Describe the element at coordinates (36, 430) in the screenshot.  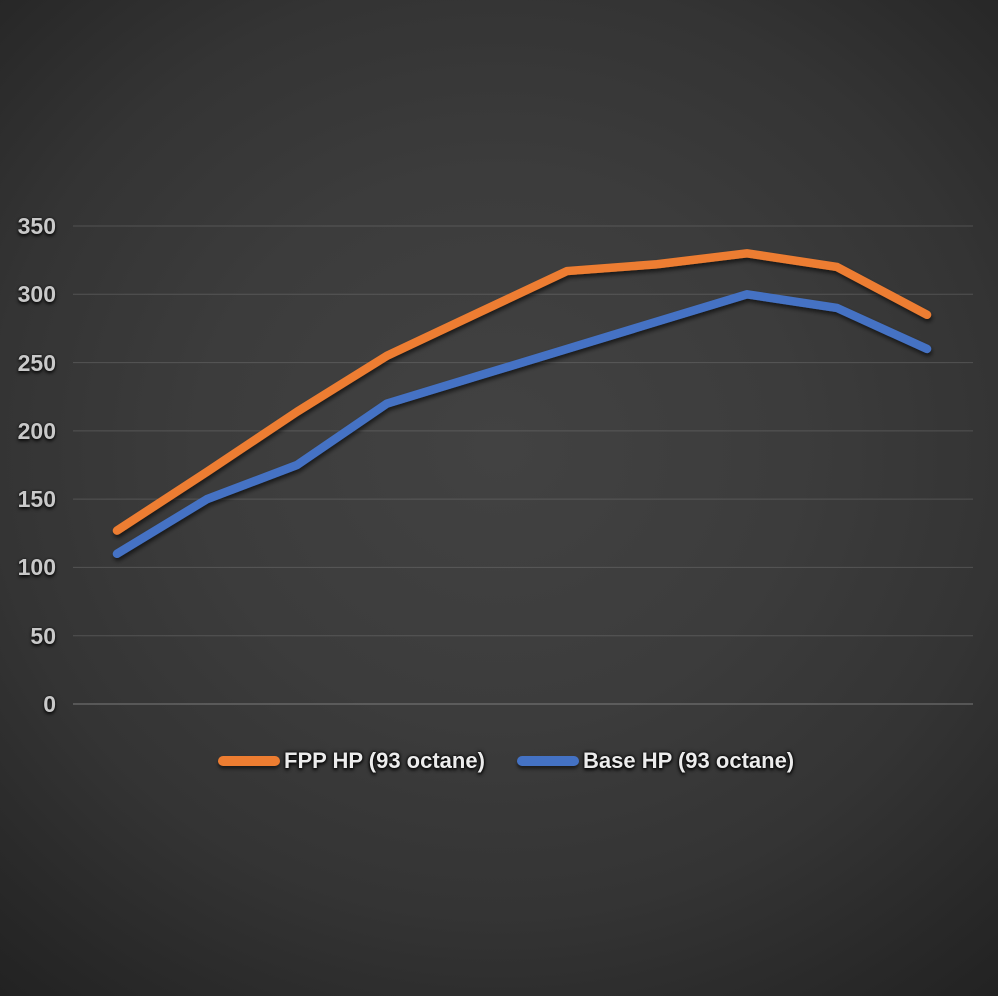
I see `y-axis-tick-label-200: 200` at that location.